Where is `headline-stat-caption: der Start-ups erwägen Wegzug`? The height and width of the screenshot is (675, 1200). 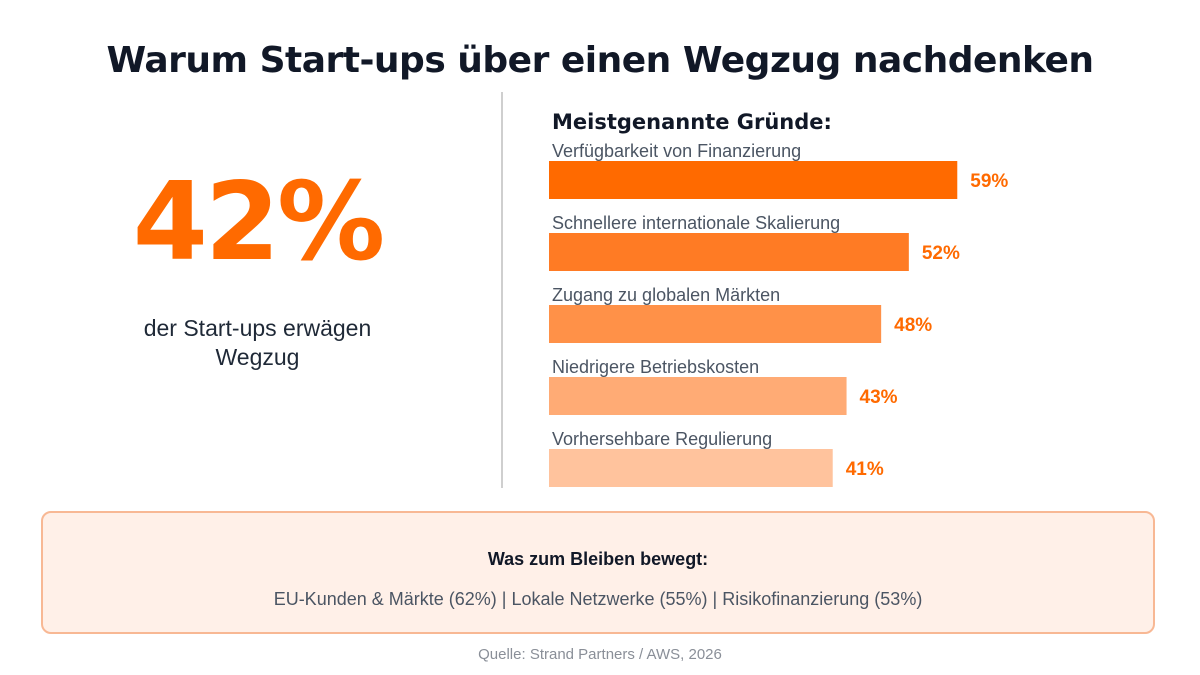 headline-stat-caption: der Start-ups erwägen Wegzug is located at coordinates (257, 342).